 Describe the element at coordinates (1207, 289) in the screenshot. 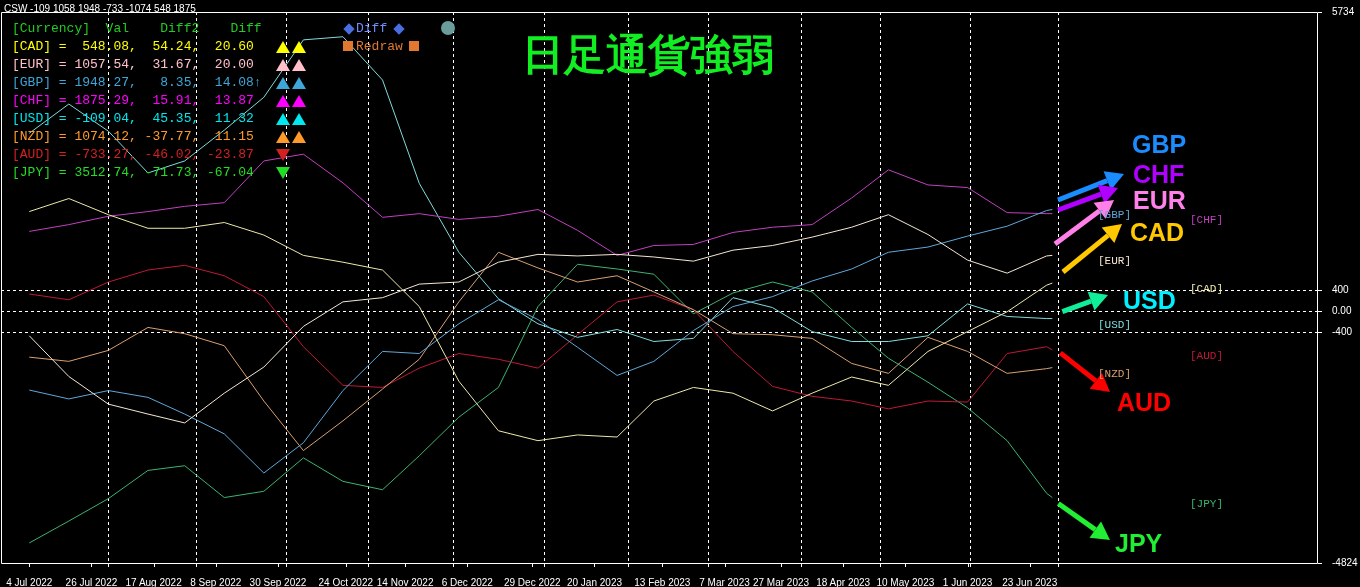

I see `text: [CAD]` at that location.